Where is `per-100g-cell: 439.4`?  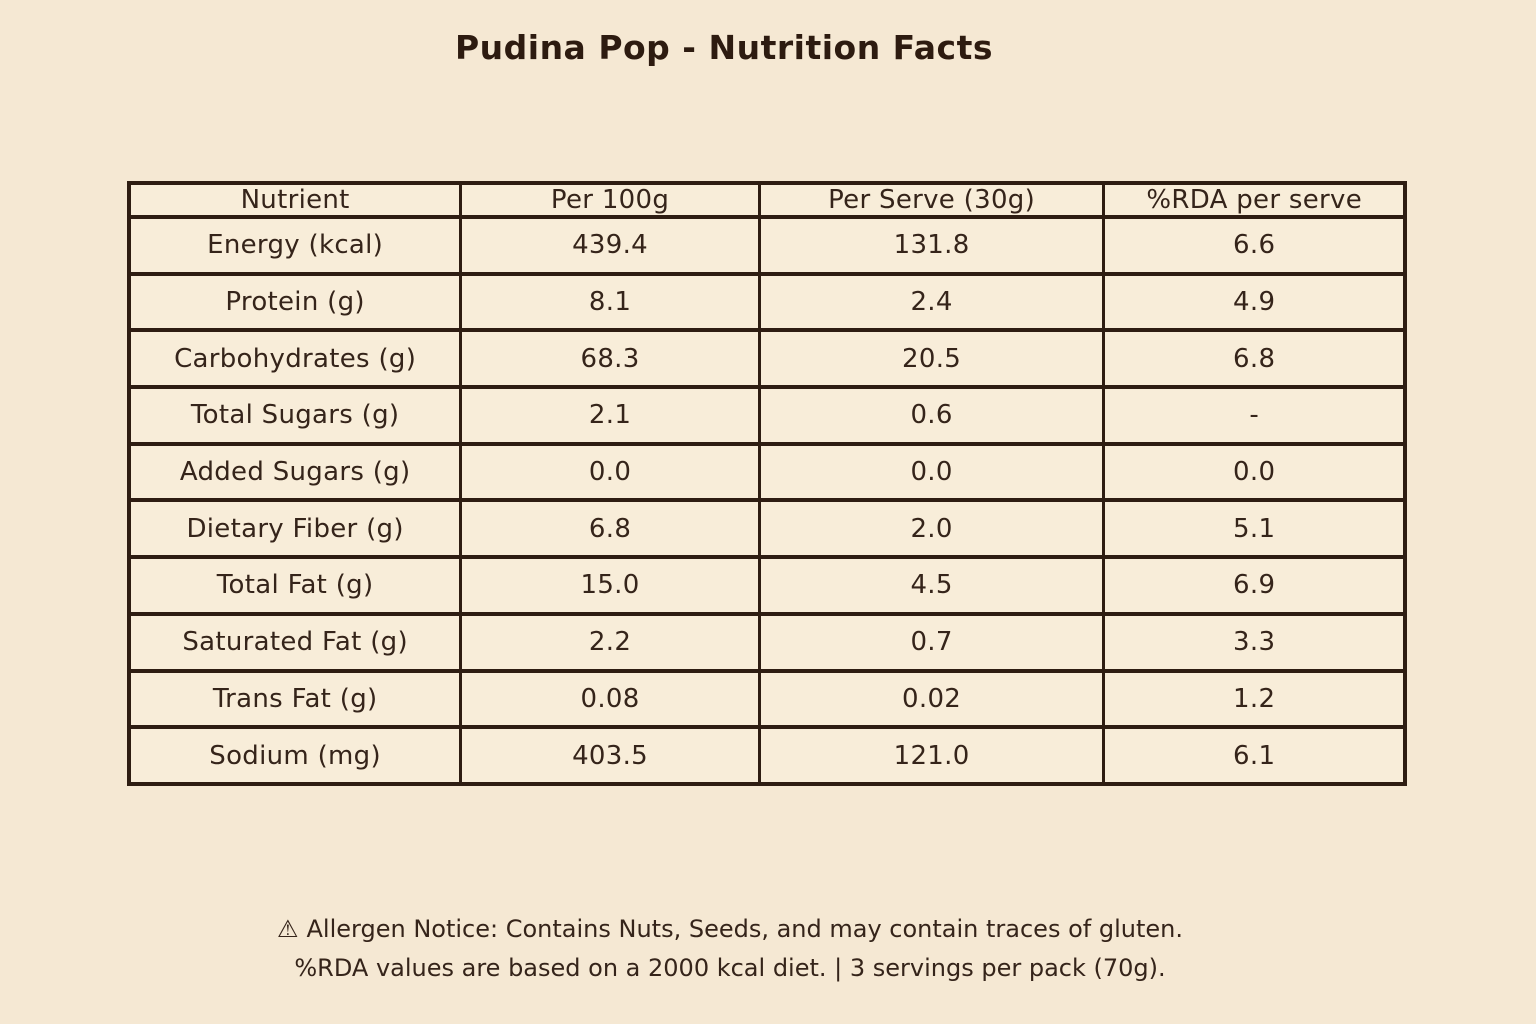
per-100g-cell: 439.4 is located at coordinates (610, 245).